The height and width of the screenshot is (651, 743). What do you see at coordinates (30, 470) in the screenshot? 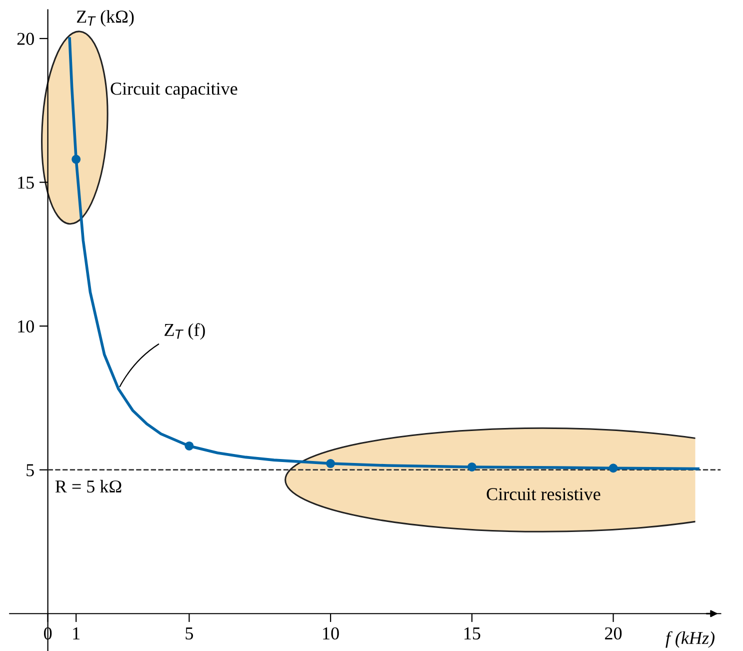
I see `y-tick-label: 5` at bounding box center [30, 470].